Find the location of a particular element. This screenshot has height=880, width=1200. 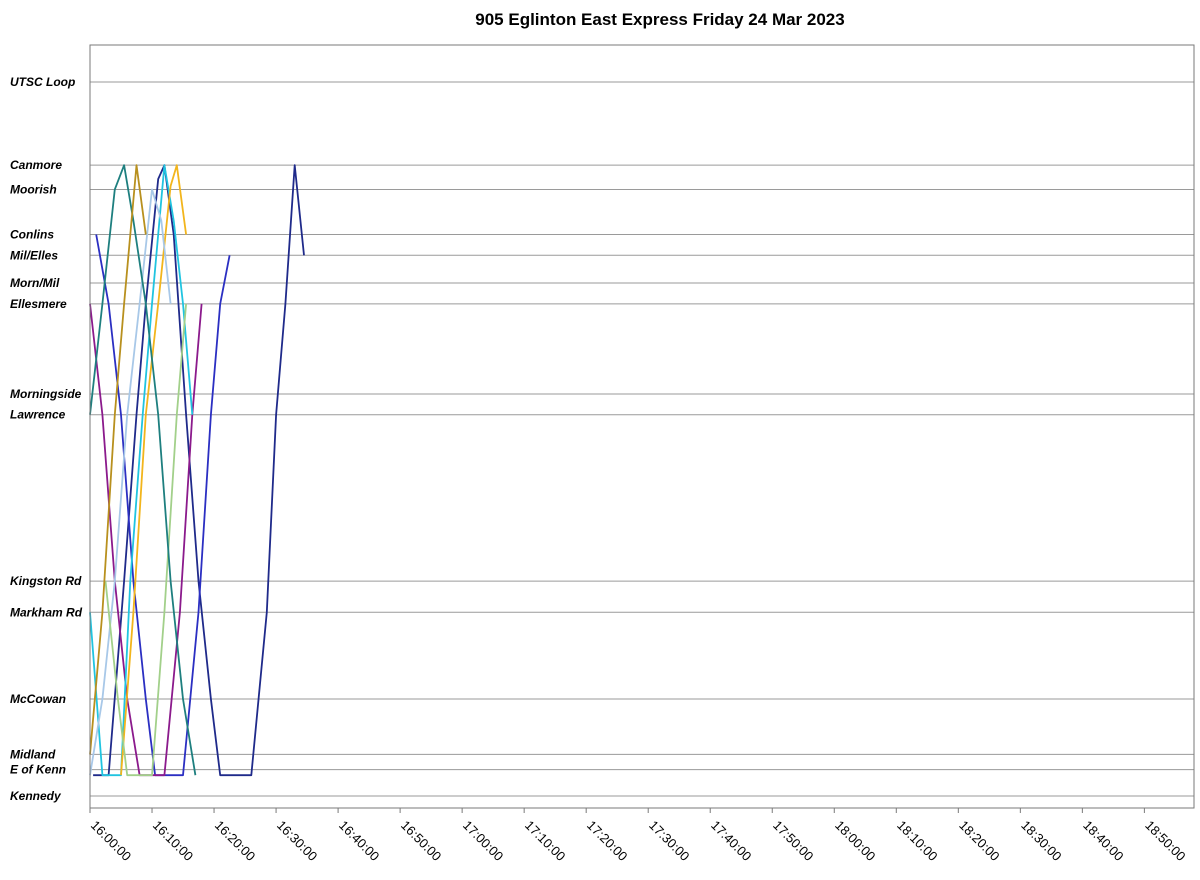

stop-label: UTSC Loop is located at coordinates (42, 82).